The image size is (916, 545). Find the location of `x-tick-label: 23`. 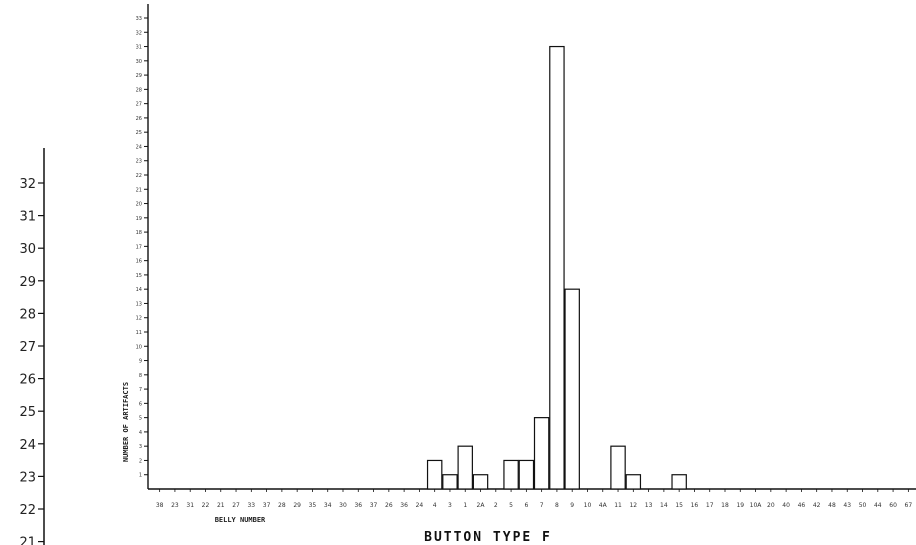

x-tick-label: 23 is located at coordinates (175, 505).